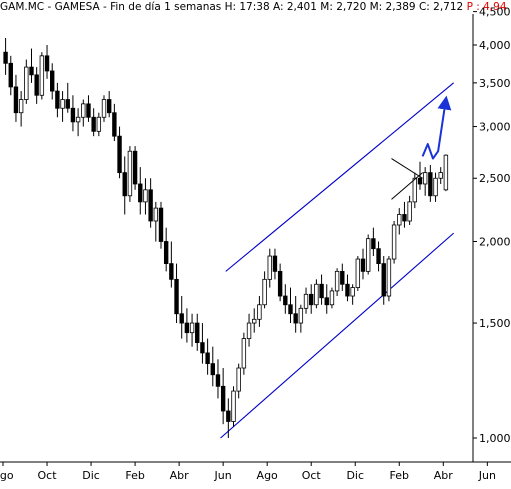 This screenshot has height=489, width=511. What do you see at coordinates (392, 7) in the screenshot?
I see `header-low: M: 2,389` at bounding box center [392, 7].